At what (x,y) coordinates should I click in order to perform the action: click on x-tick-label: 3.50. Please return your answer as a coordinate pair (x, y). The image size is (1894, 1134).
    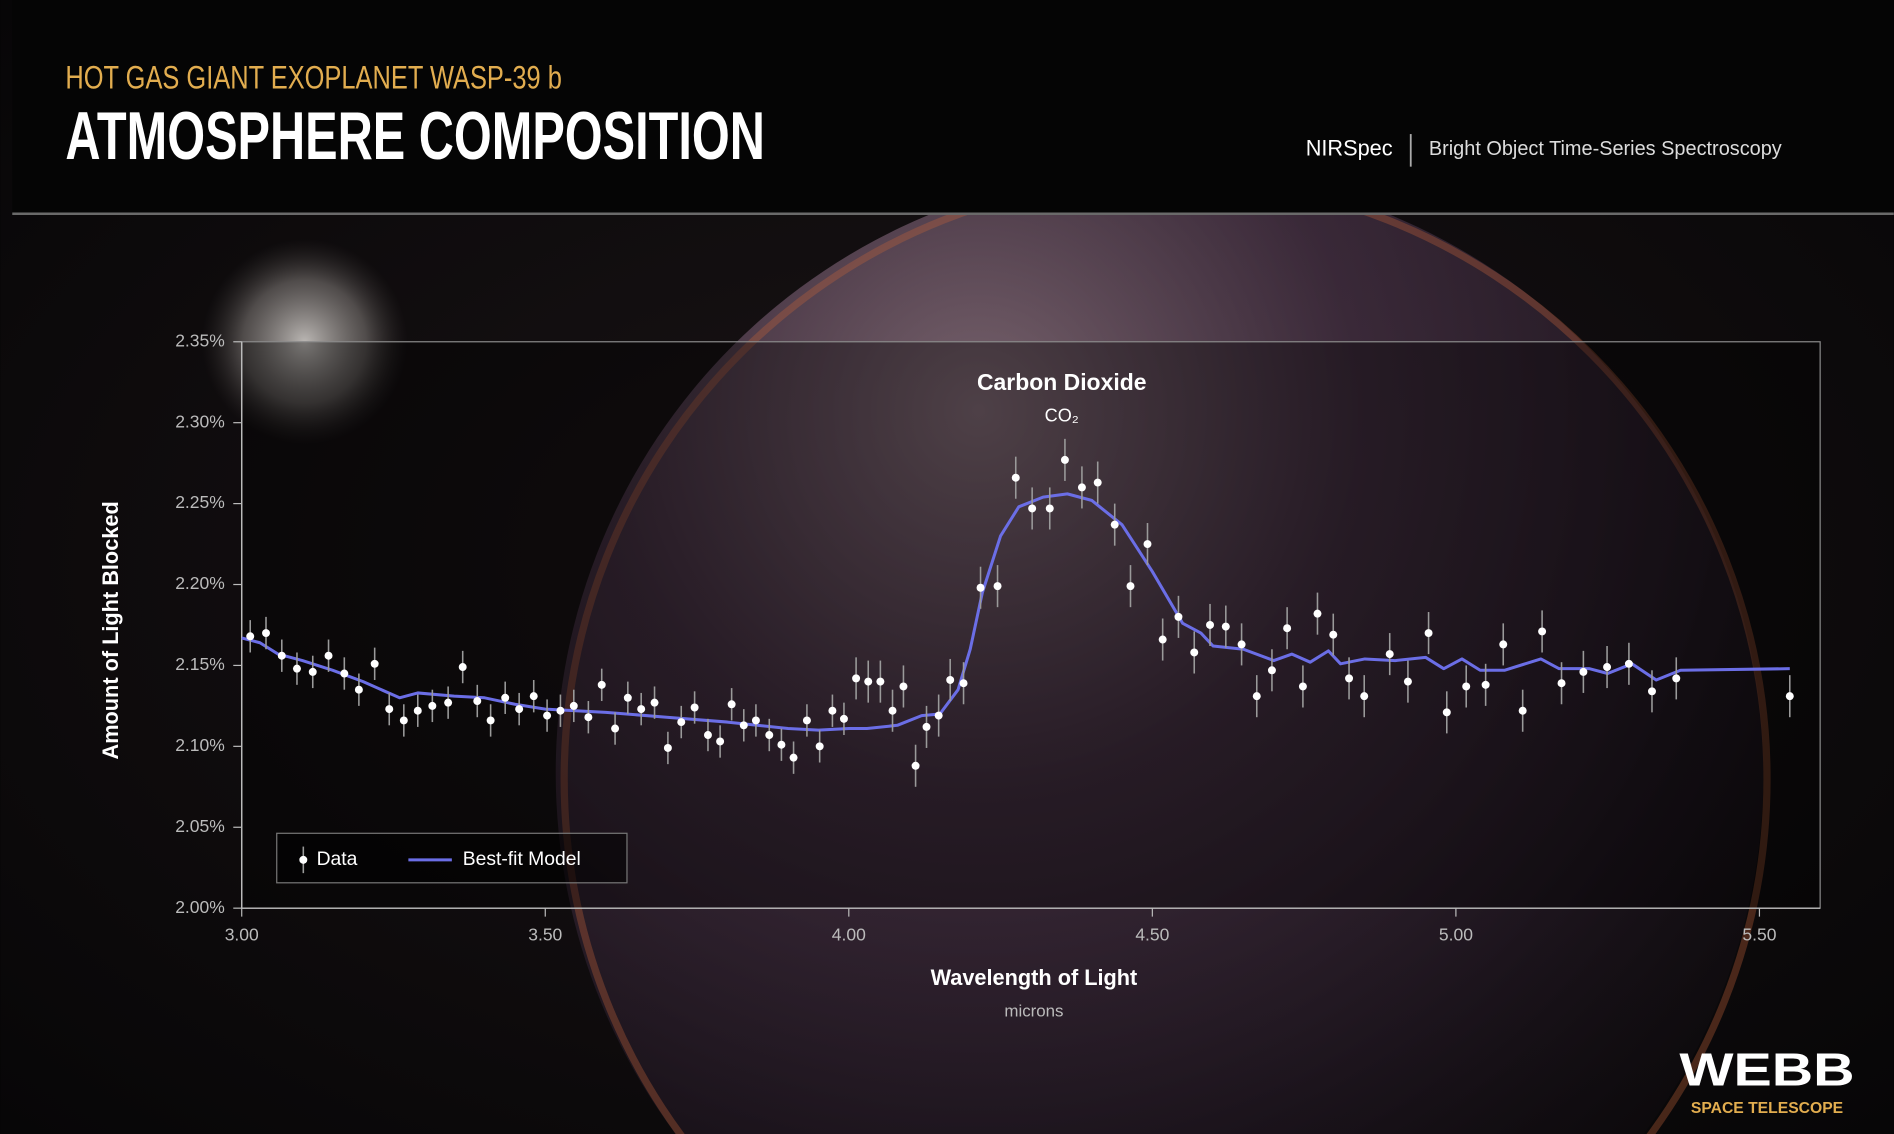
    Looking at the image, I should click on (545, 935).